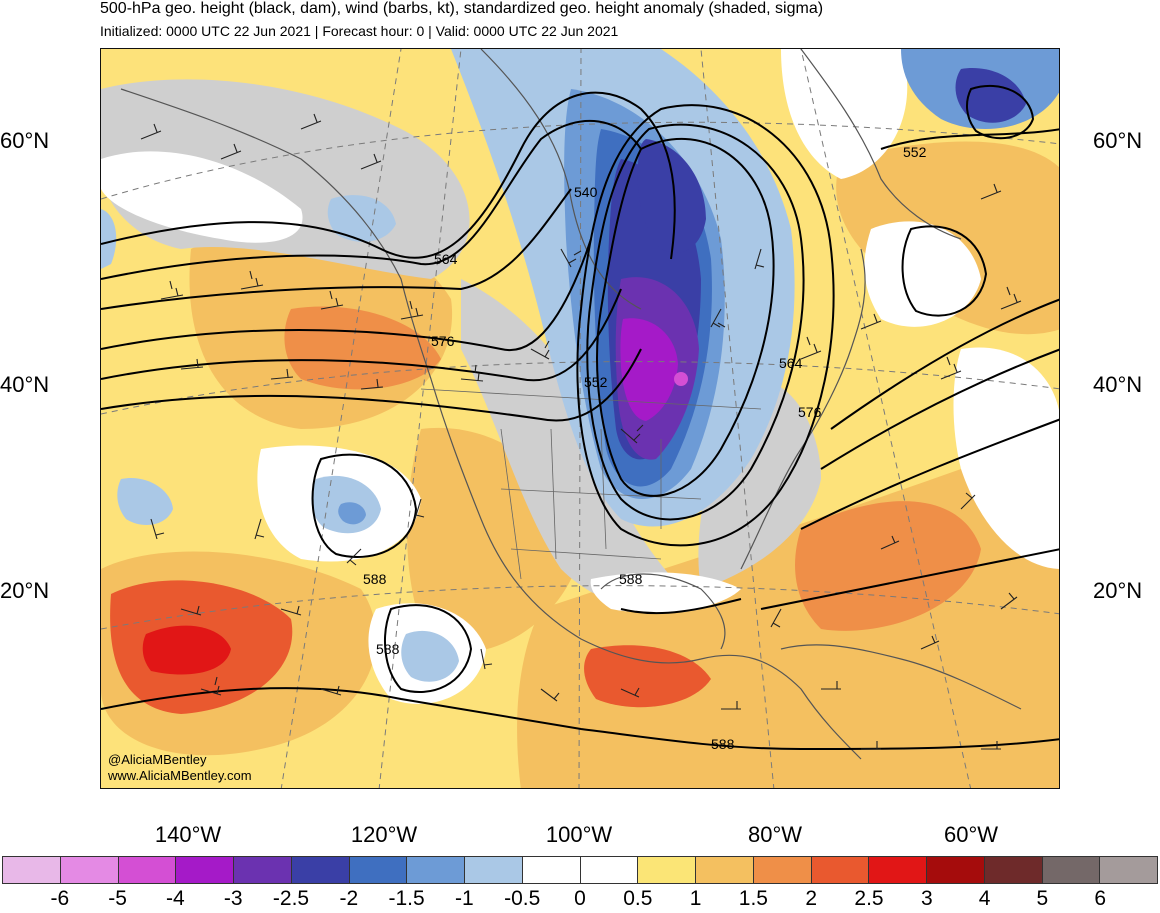 The image size is (1160, 913). What do you see at coordinates (117, 898) in the screenshot?
I see `colorbar-label: -5` at bounding box center [117, 898].